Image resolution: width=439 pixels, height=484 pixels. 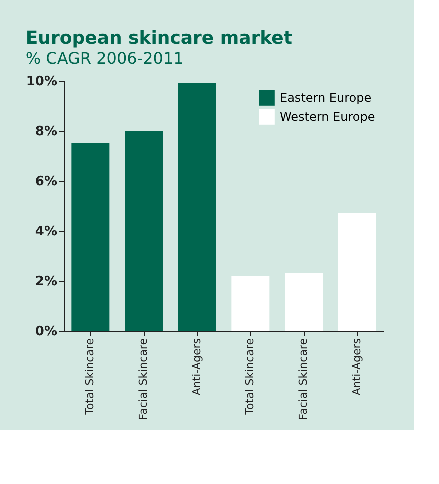 I want to click on y-tick-label: 0%, so click(x=46, y=332).